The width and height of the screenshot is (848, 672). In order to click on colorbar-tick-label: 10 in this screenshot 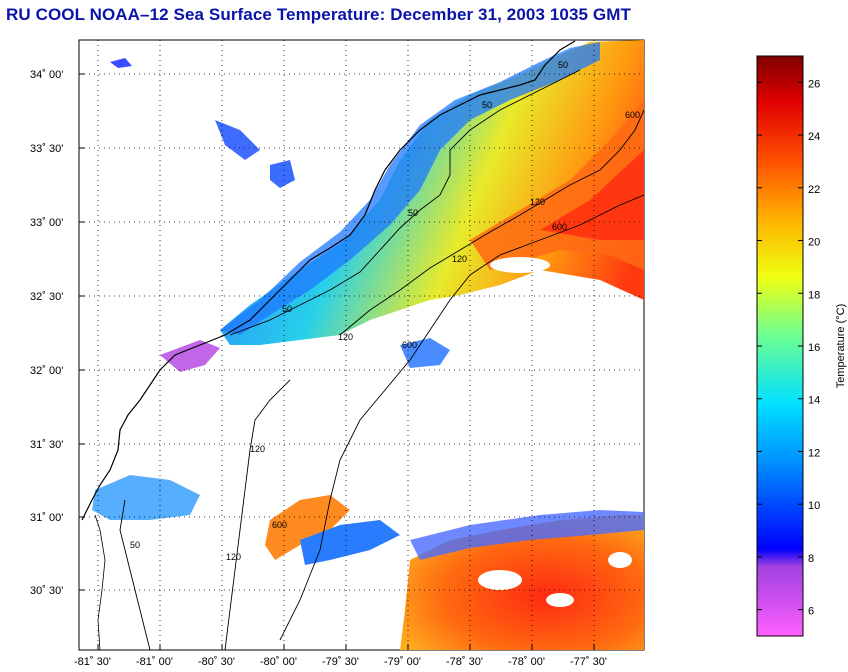, I will do `click(814, 506)`.